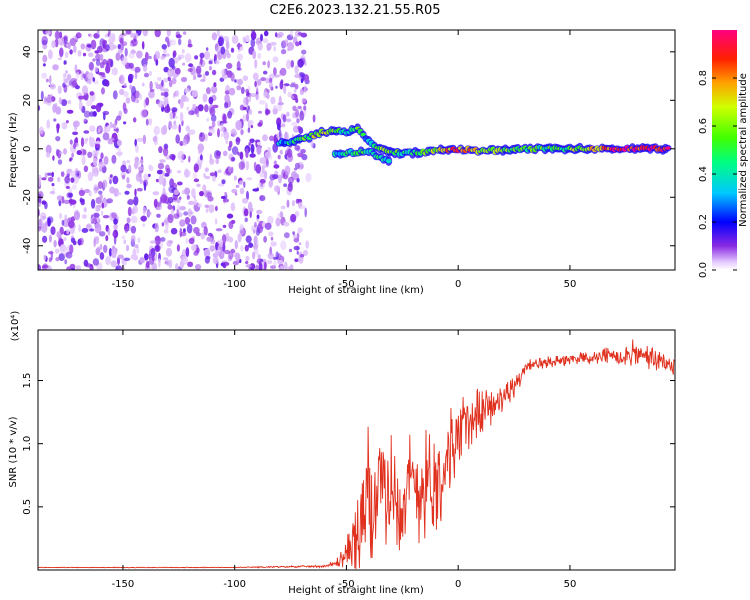 The width and height of the screenshot is (750, 600). I want to click on y-tick-label: 0.5, so click(27, 507).